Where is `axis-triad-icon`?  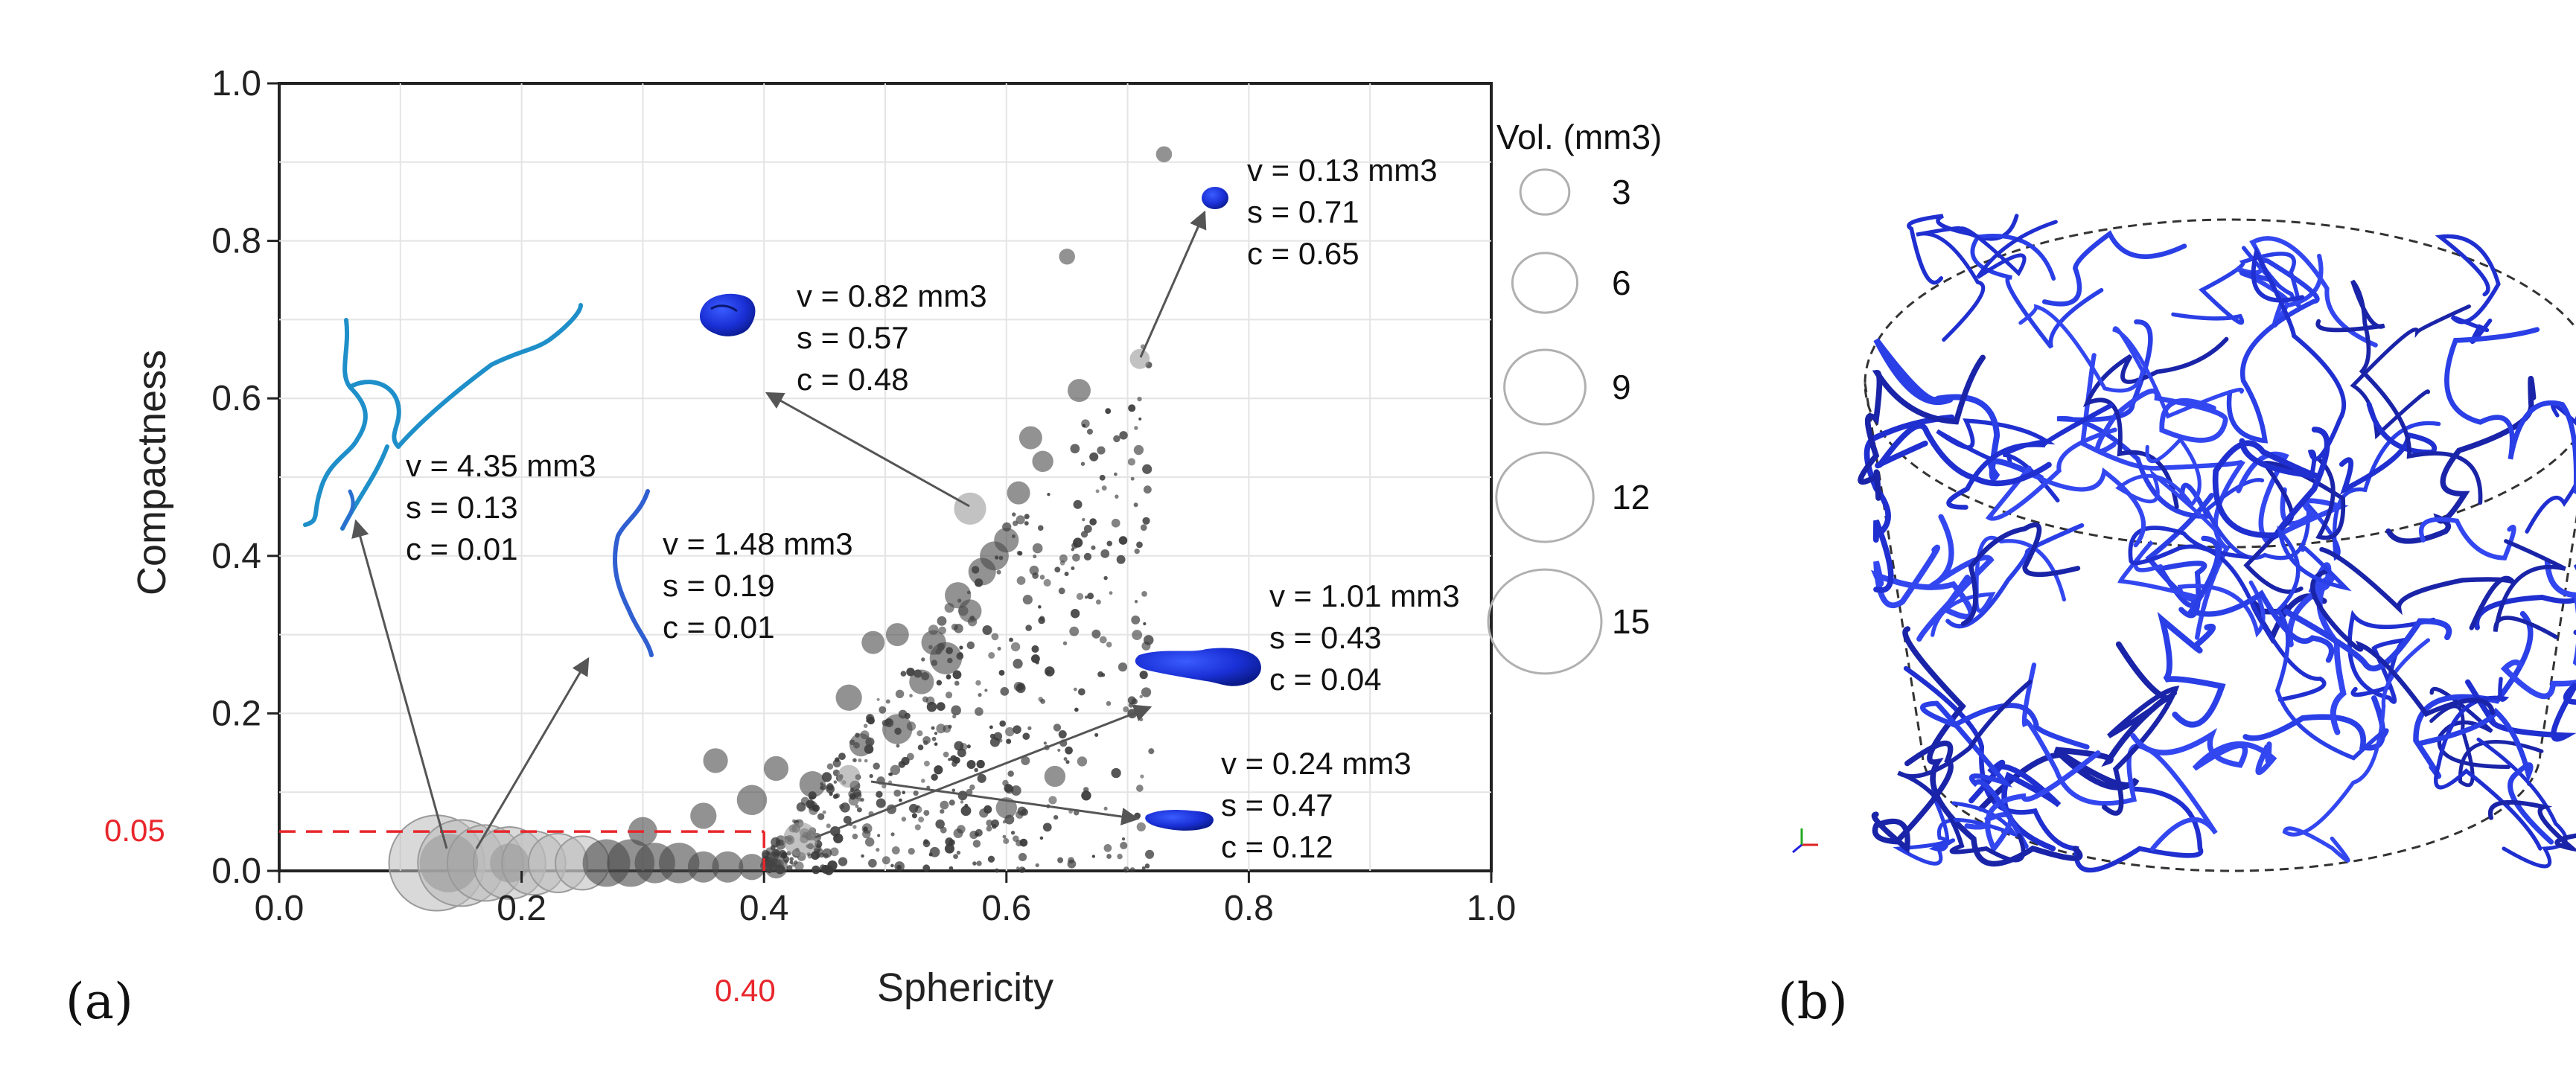
axis-triad-icon is located at coordinates (1805, 841).